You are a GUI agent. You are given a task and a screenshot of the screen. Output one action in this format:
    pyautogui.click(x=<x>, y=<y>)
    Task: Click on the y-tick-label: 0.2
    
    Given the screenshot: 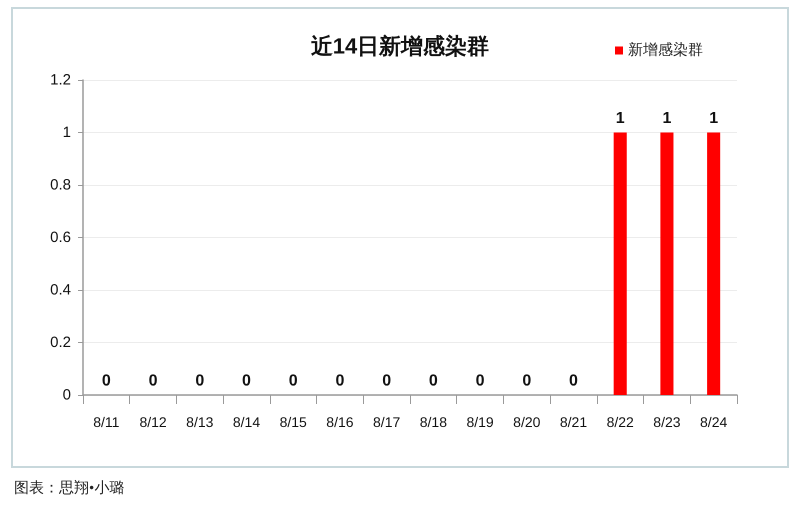 What is the action you would take?
    pyautogui.click(x=60, y=342)
    